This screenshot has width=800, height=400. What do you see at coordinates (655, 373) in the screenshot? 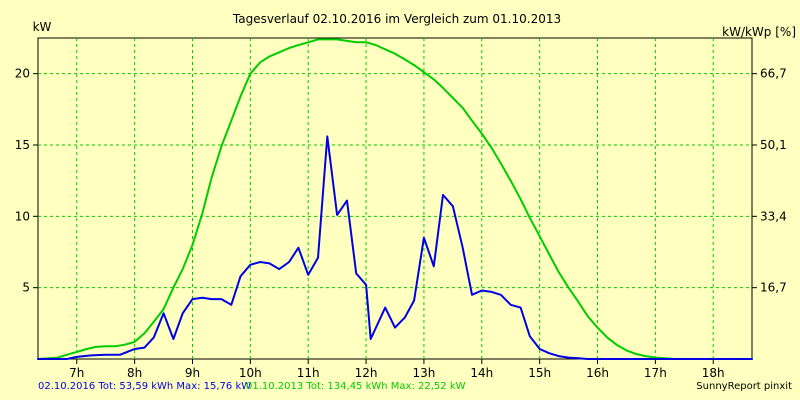
I see `x-tick-label: 17h` at bounding box center [655, 373].